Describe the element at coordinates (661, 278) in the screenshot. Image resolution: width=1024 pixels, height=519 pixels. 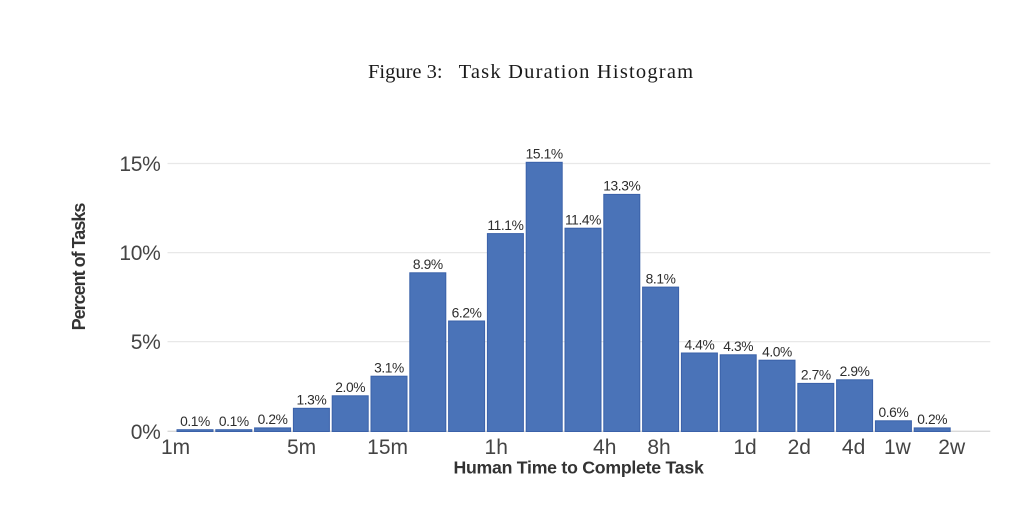
I see `svg-text: 8.1%` at that location.